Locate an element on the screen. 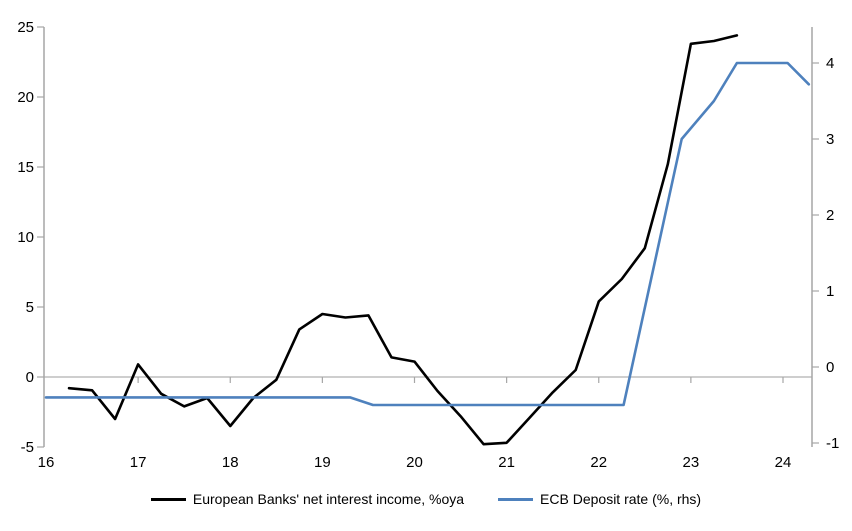 The height and width of the screenshot is (531, 852). right-axis-tick-label: 4 is located at coordinates (830, 63).